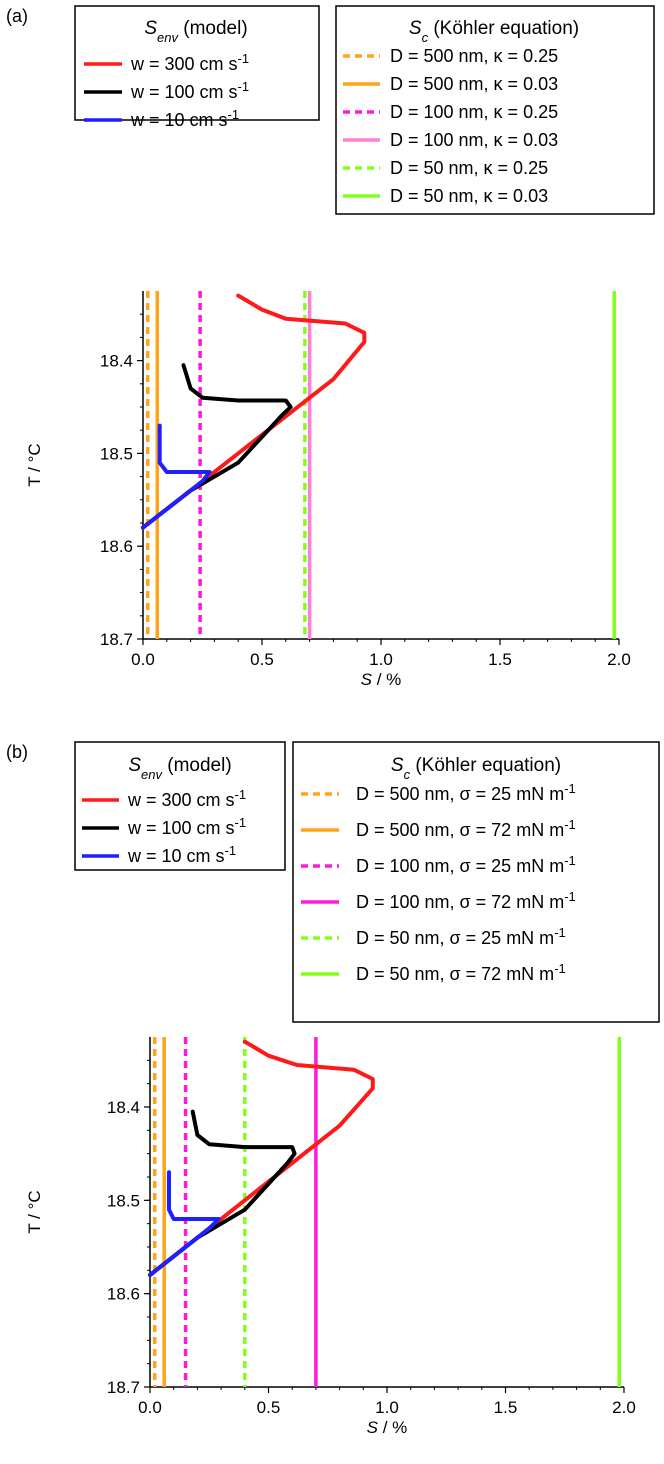  Describe the element at coordinates (461, 973) in the screenshot. I see `legend-entry: D = 50 nm, σ = 72 mN m-1` at that location.